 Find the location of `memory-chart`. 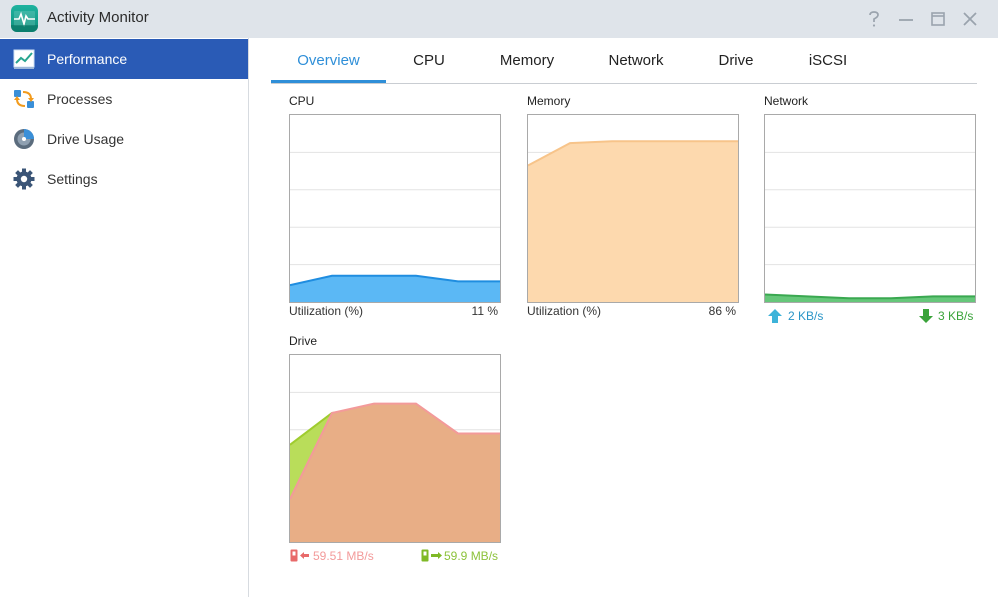

memory-chart is located at coordinates (633, 208).